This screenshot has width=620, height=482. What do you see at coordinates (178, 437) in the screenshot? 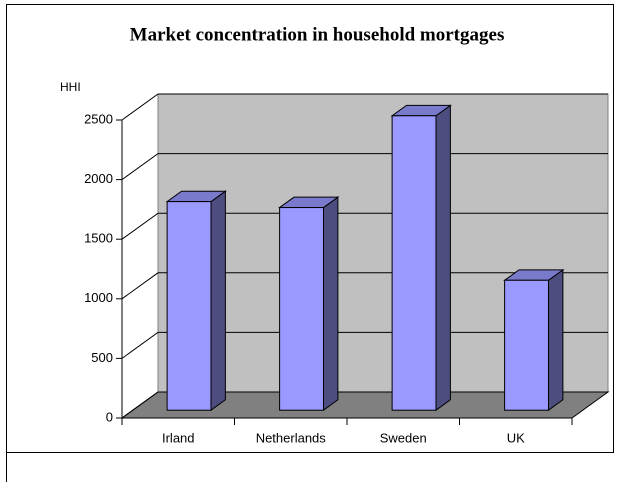
I see `x-tick-label: Irland` at bounding box center [178, 437].